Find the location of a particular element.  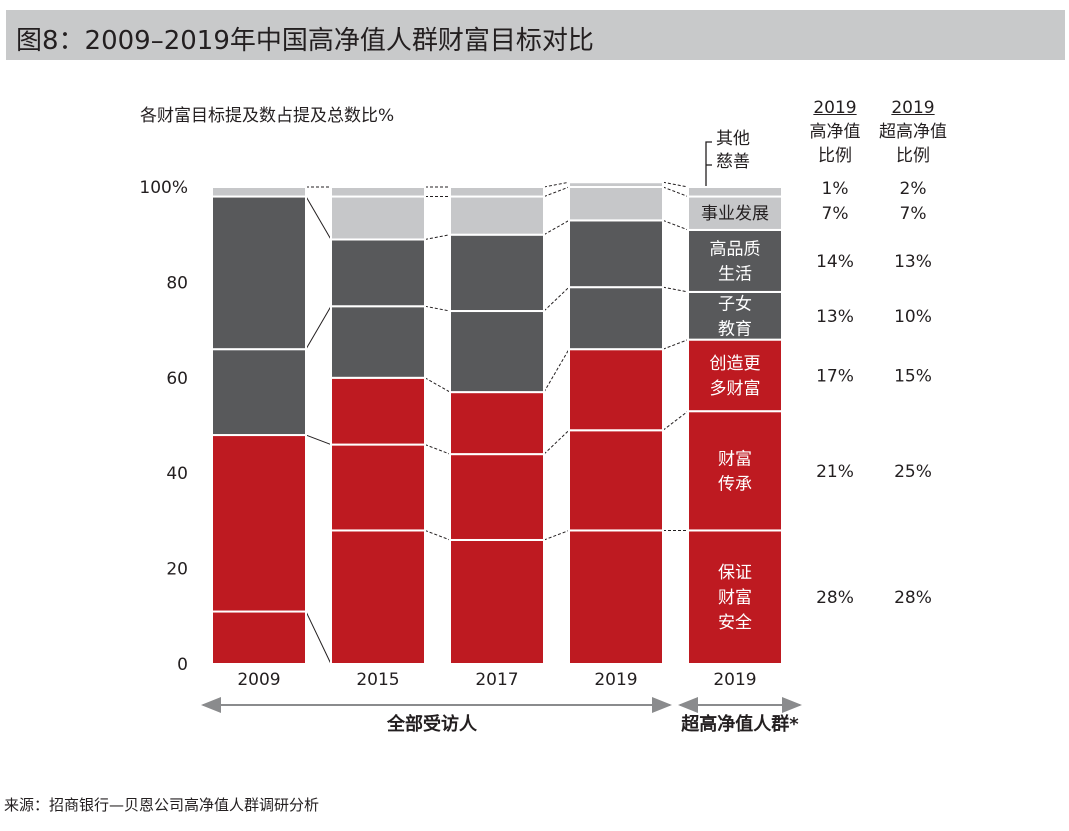

figure-title: 图8：2009–2019年中国高净值人群财富目标对比 is located at coordinates (305, 41).